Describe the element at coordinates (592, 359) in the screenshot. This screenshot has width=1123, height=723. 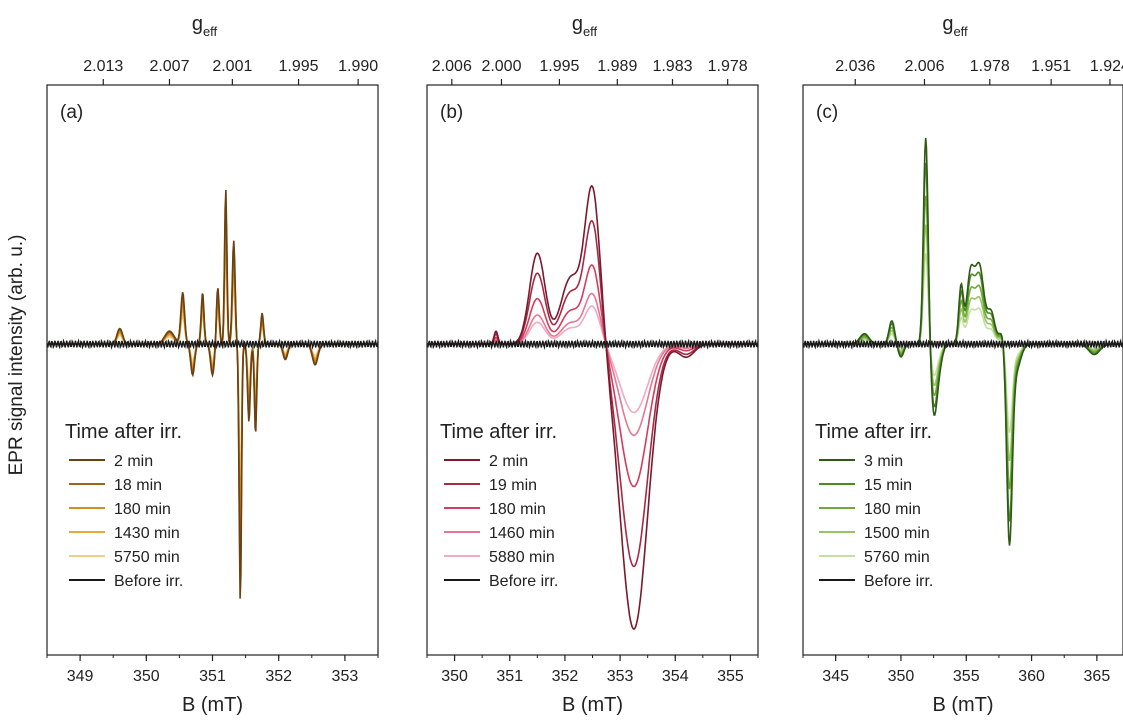
I see `spectrum-line-5880-min` at that location.